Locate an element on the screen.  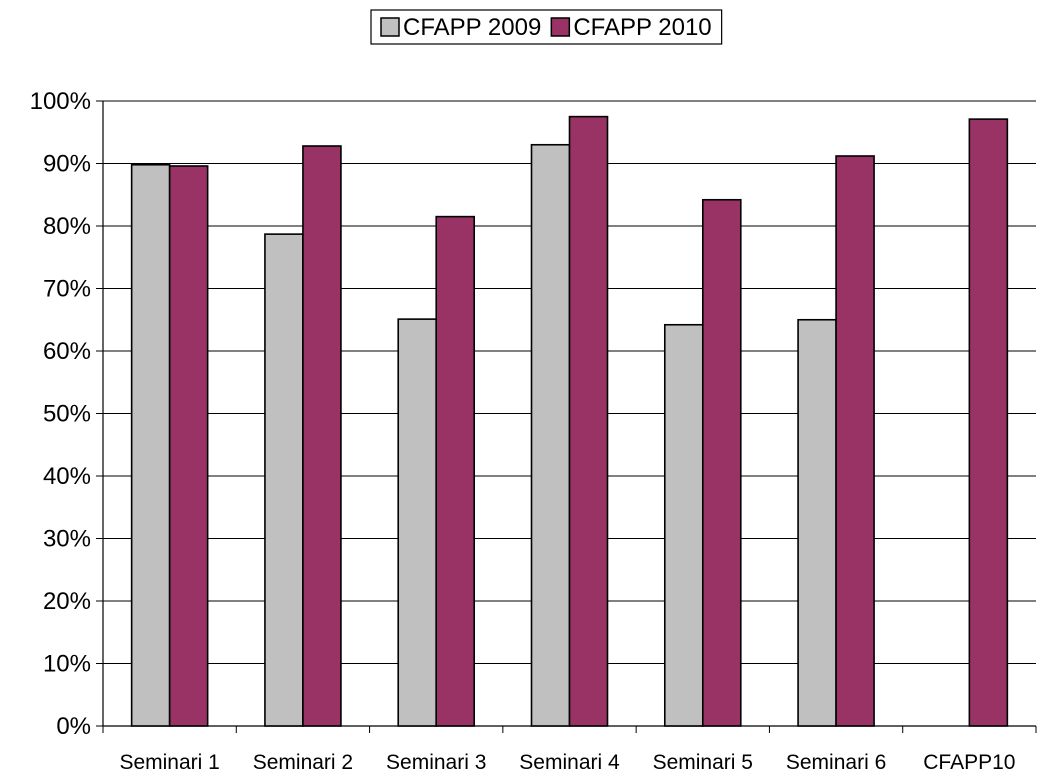
x-category-label: Seminari 2 is located at coordinates (303, 762).